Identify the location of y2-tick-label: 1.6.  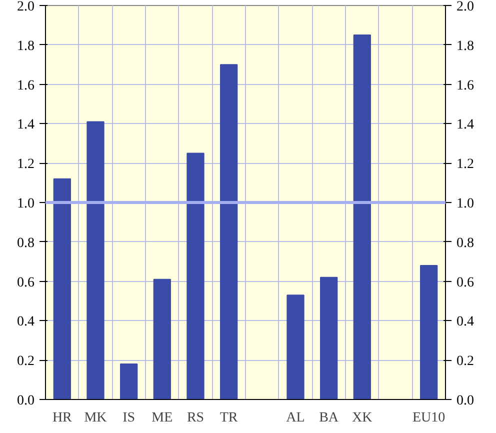
(465, 86).